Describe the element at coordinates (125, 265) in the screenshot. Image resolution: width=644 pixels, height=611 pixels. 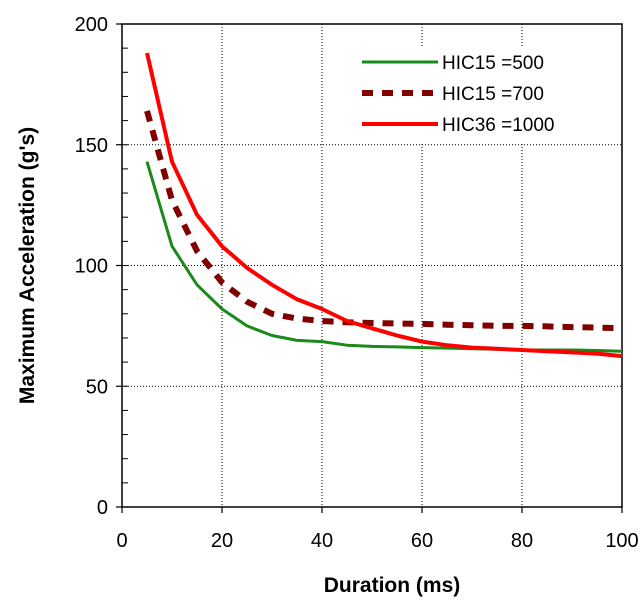
I see `minor-ticks` at that location.